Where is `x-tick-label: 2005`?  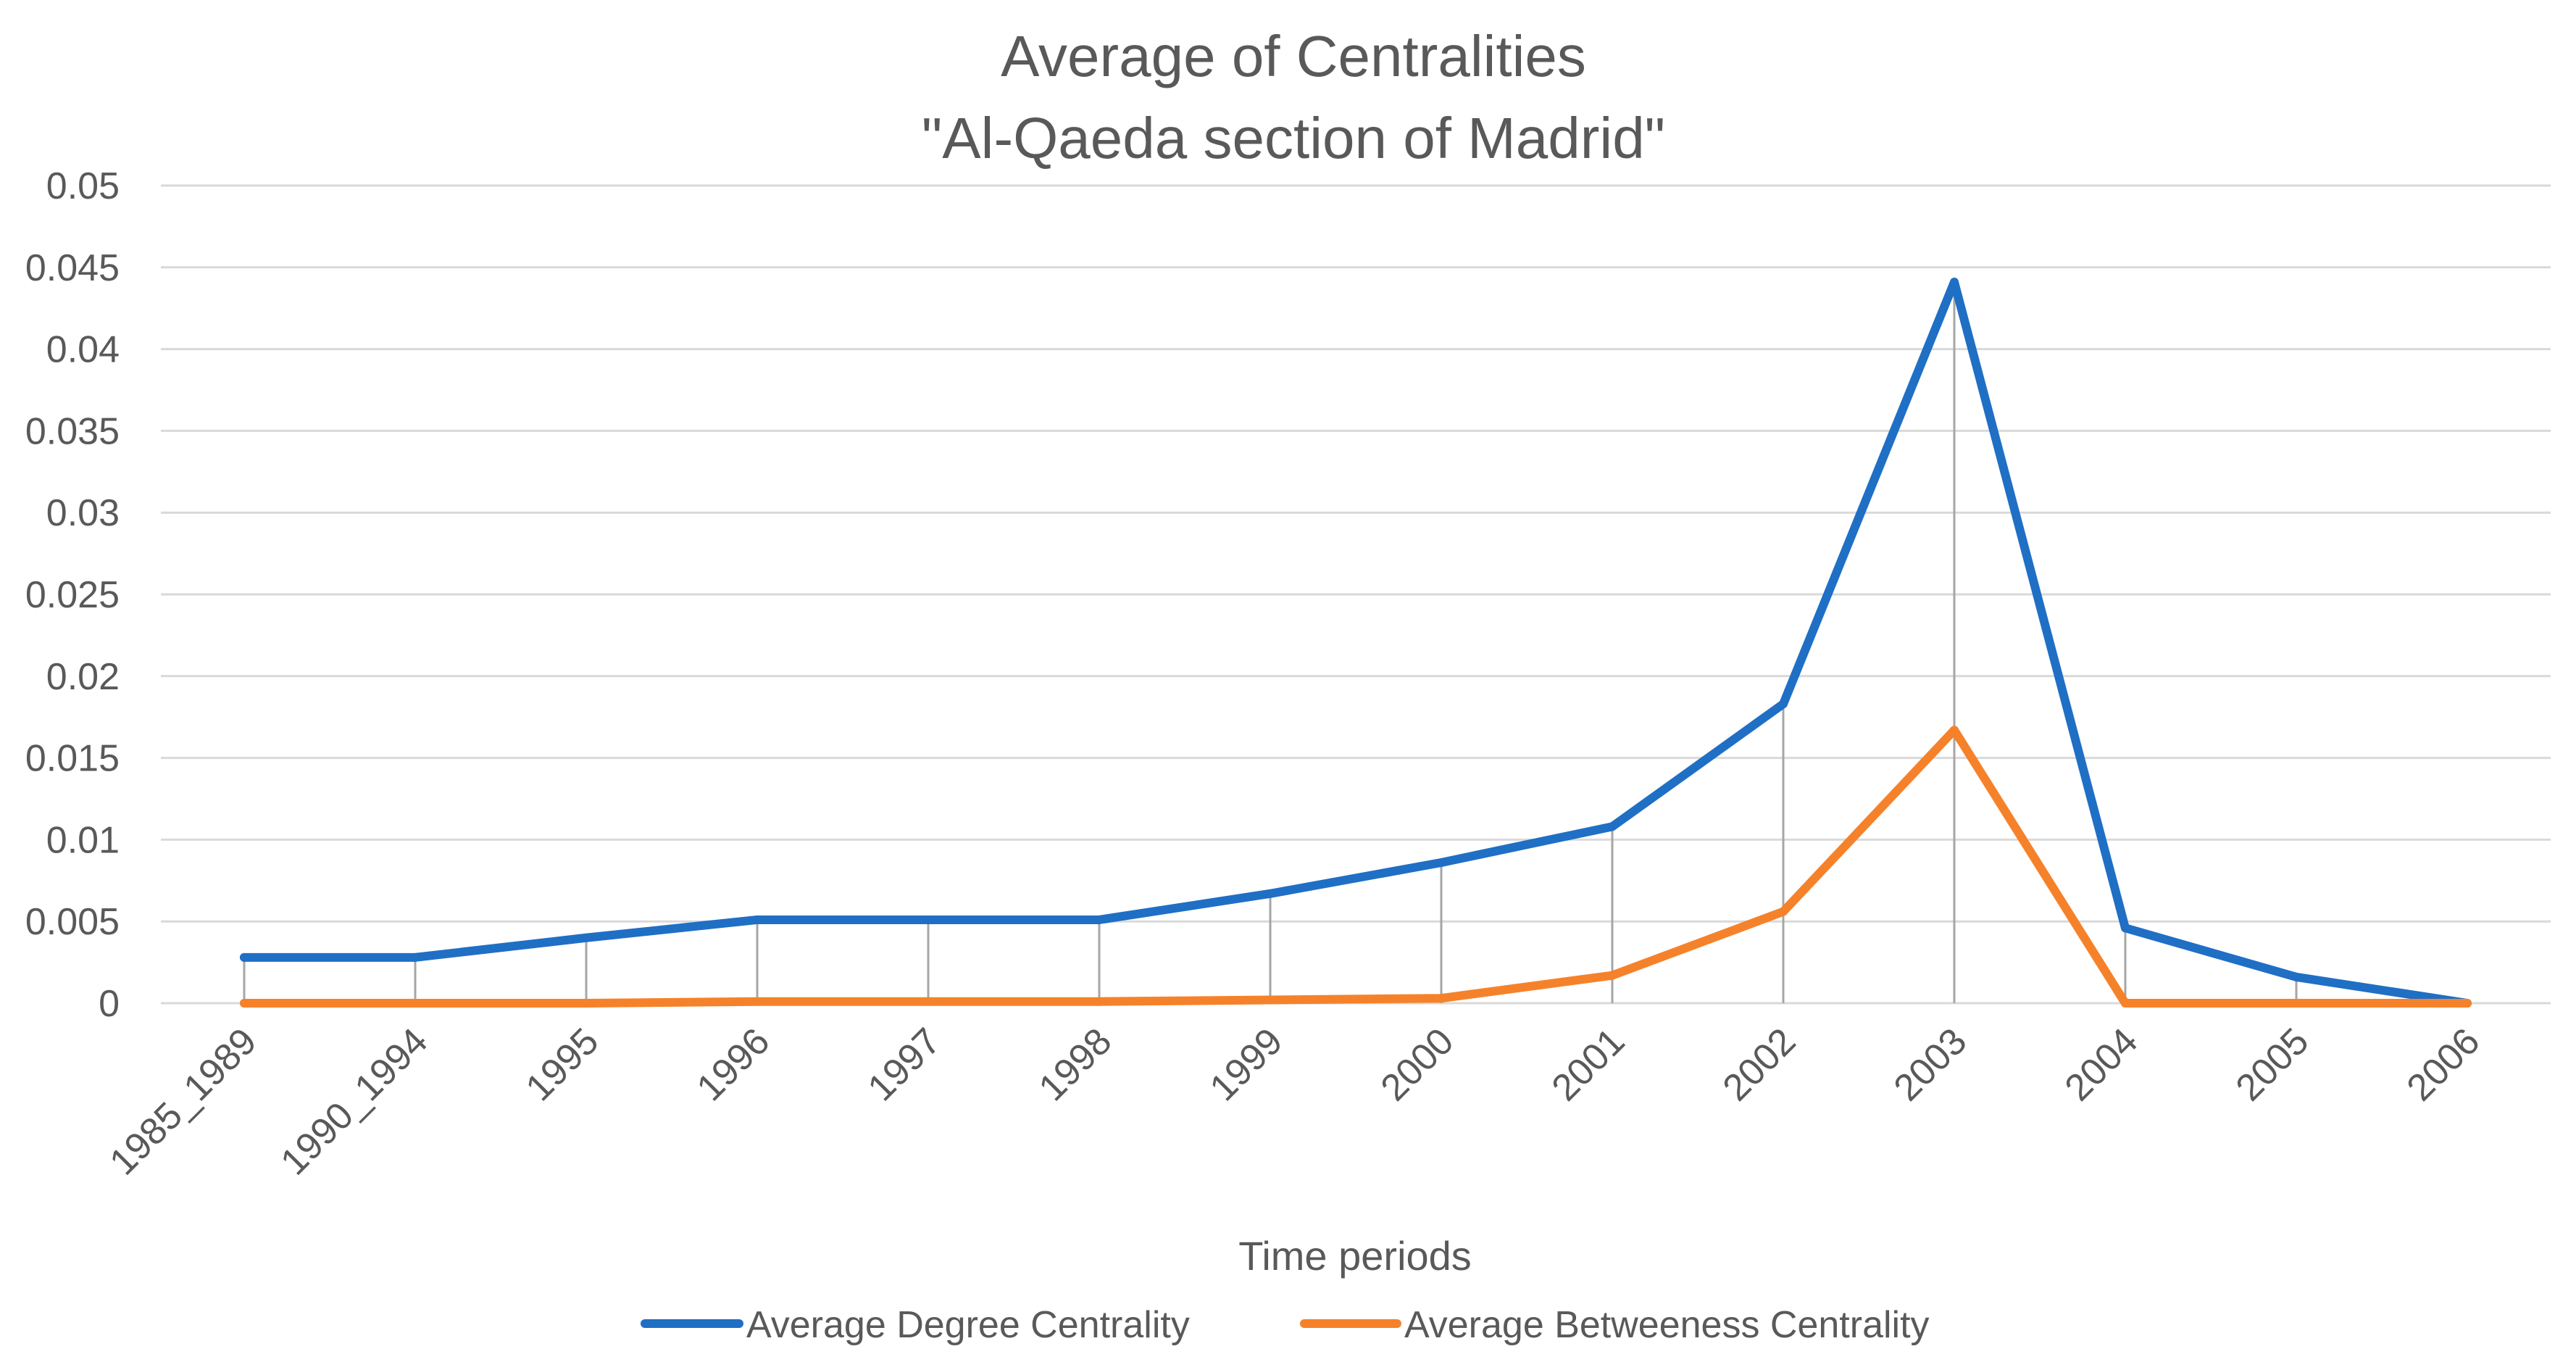 x-tick-label: 2005 is located at coordinates (2272, 1064).